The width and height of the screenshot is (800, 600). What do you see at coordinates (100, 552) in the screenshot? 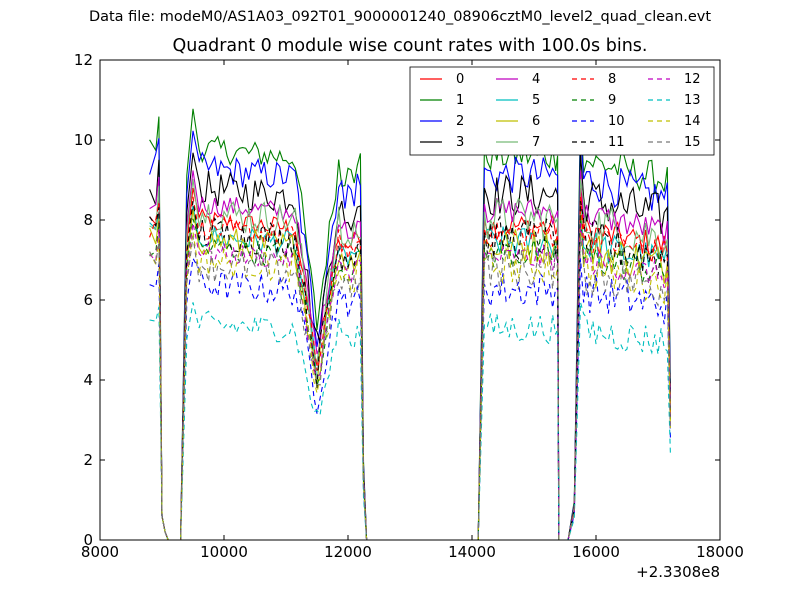
I see `x-tick-label: 8000` at bounding box center [100, 552].